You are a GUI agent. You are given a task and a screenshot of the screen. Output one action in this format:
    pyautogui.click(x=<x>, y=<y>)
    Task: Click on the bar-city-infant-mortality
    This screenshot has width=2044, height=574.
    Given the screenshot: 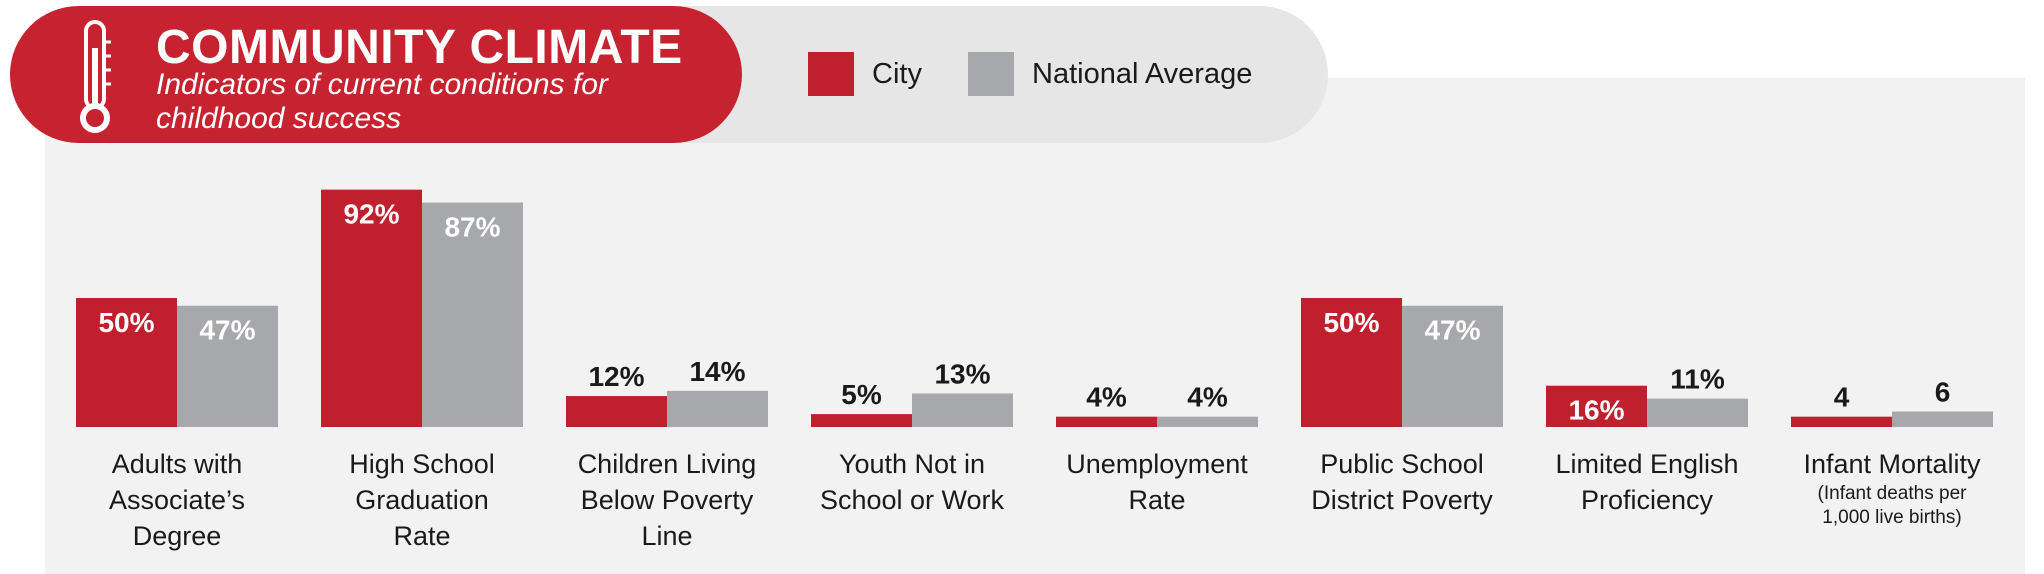 What is the action you would take?
    pyautogui.click(x=1841, y=421)
    